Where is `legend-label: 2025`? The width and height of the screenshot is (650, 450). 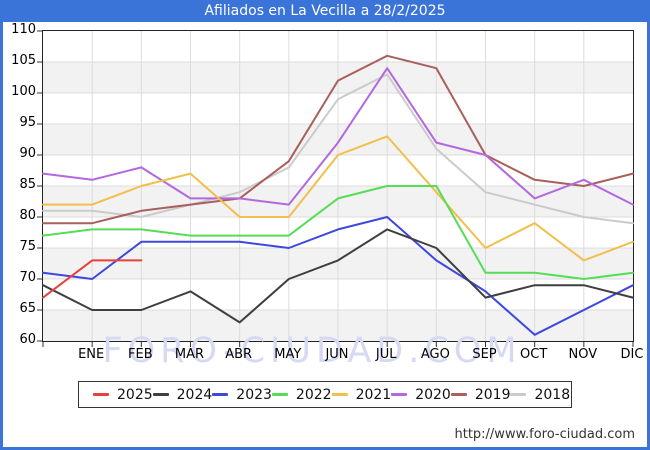
legend-label: 2025 is located at coordinates (135, 394).